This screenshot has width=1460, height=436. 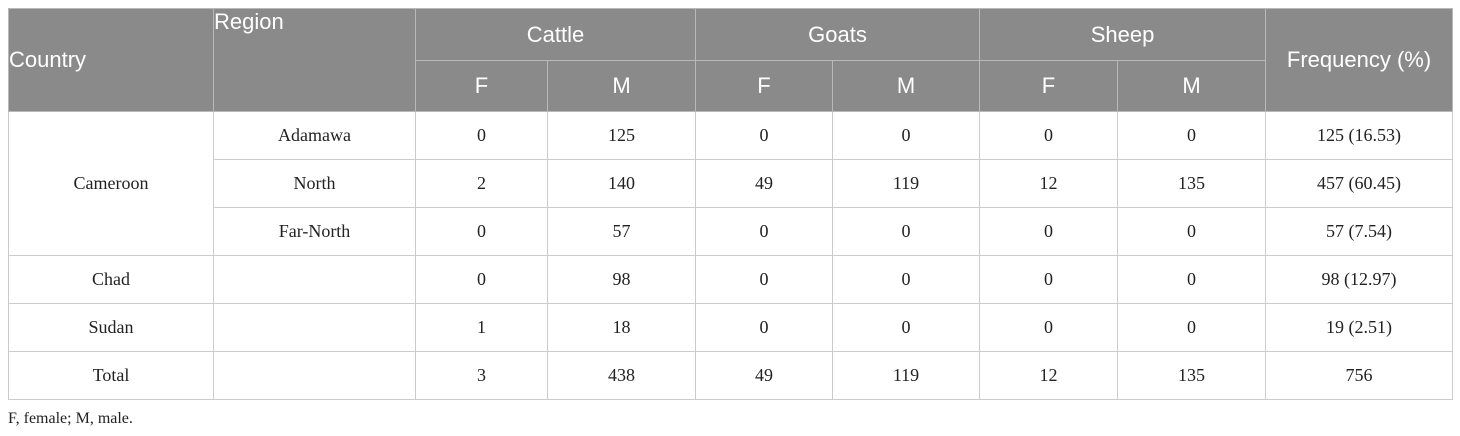 I want to click on header-country: Country, so click(x=111, y=60).